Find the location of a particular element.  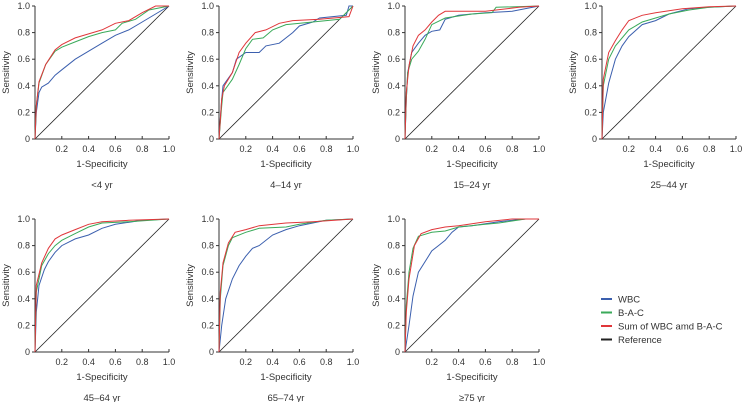

legend-item: Reference is located at coordinates (631, 340).